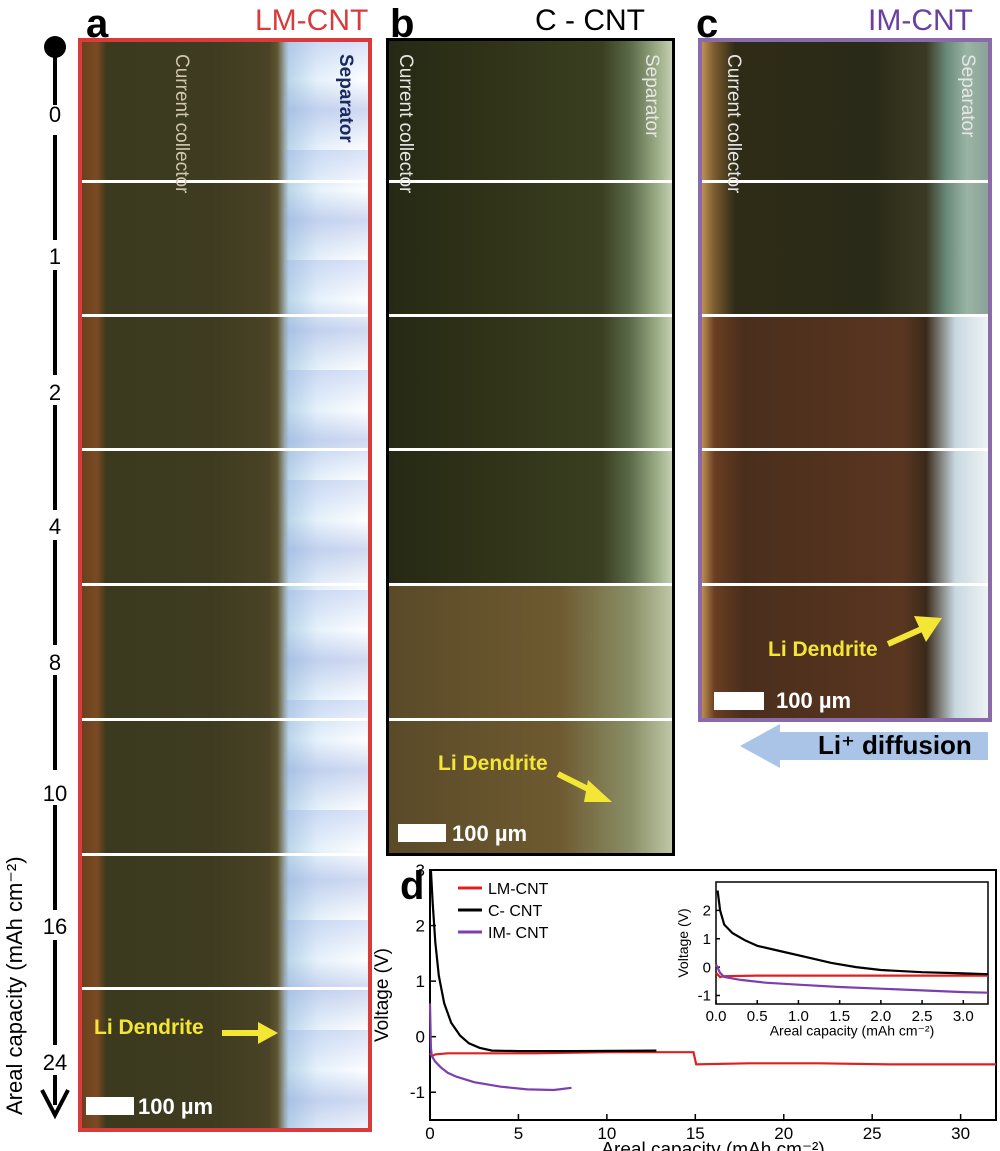 This screenshot has height=1151, width=1000. I want to click on x-tick-label: 1.5, so click(839, 1016).